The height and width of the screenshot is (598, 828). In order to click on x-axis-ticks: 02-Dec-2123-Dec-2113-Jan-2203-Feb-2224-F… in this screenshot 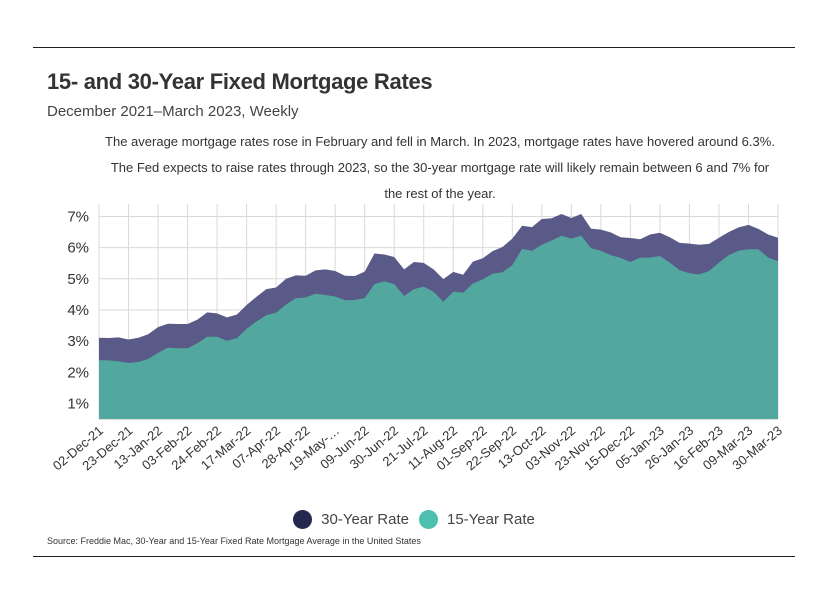, I will do `click(417, 448)`.